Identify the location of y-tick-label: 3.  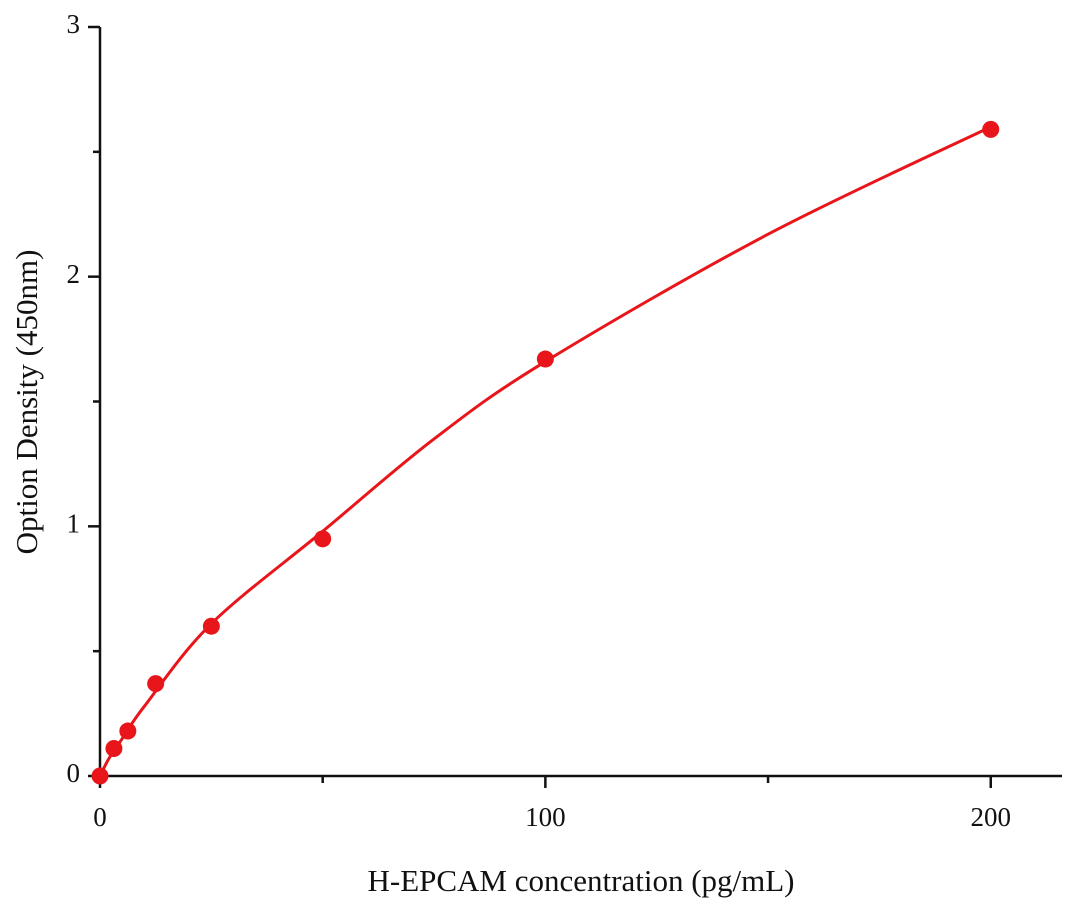
(74, 24).